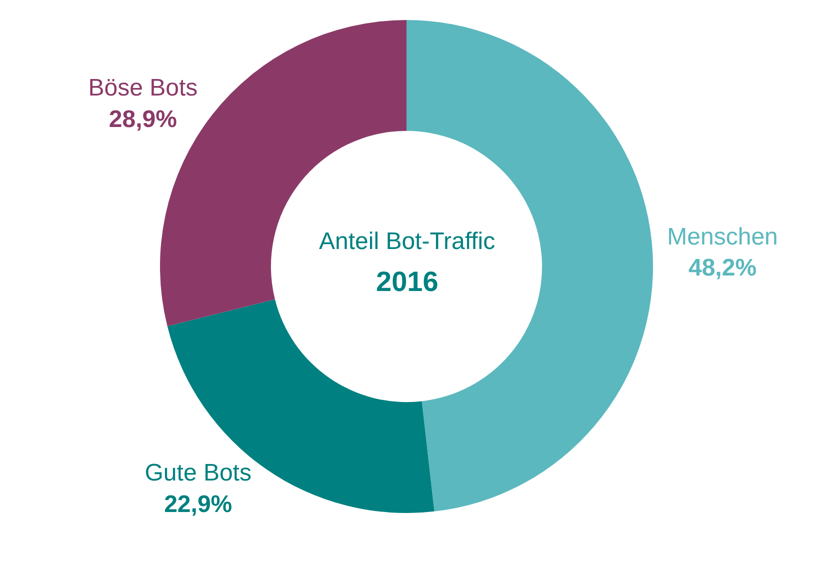 The image size is (813, 573). I want to click on slice-label: Menschen, so click(722, 236).